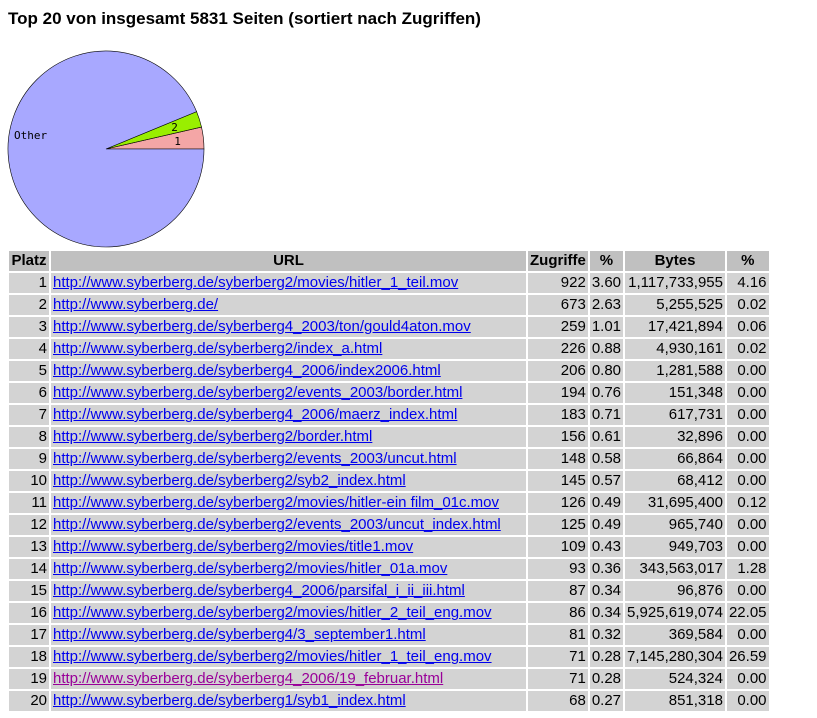 The image size is (817, 718). What do you see at coordinates (606, 437) in the screenshot?
I see `hits-percent-cell: 0.61` at bounding box center [606, 437].